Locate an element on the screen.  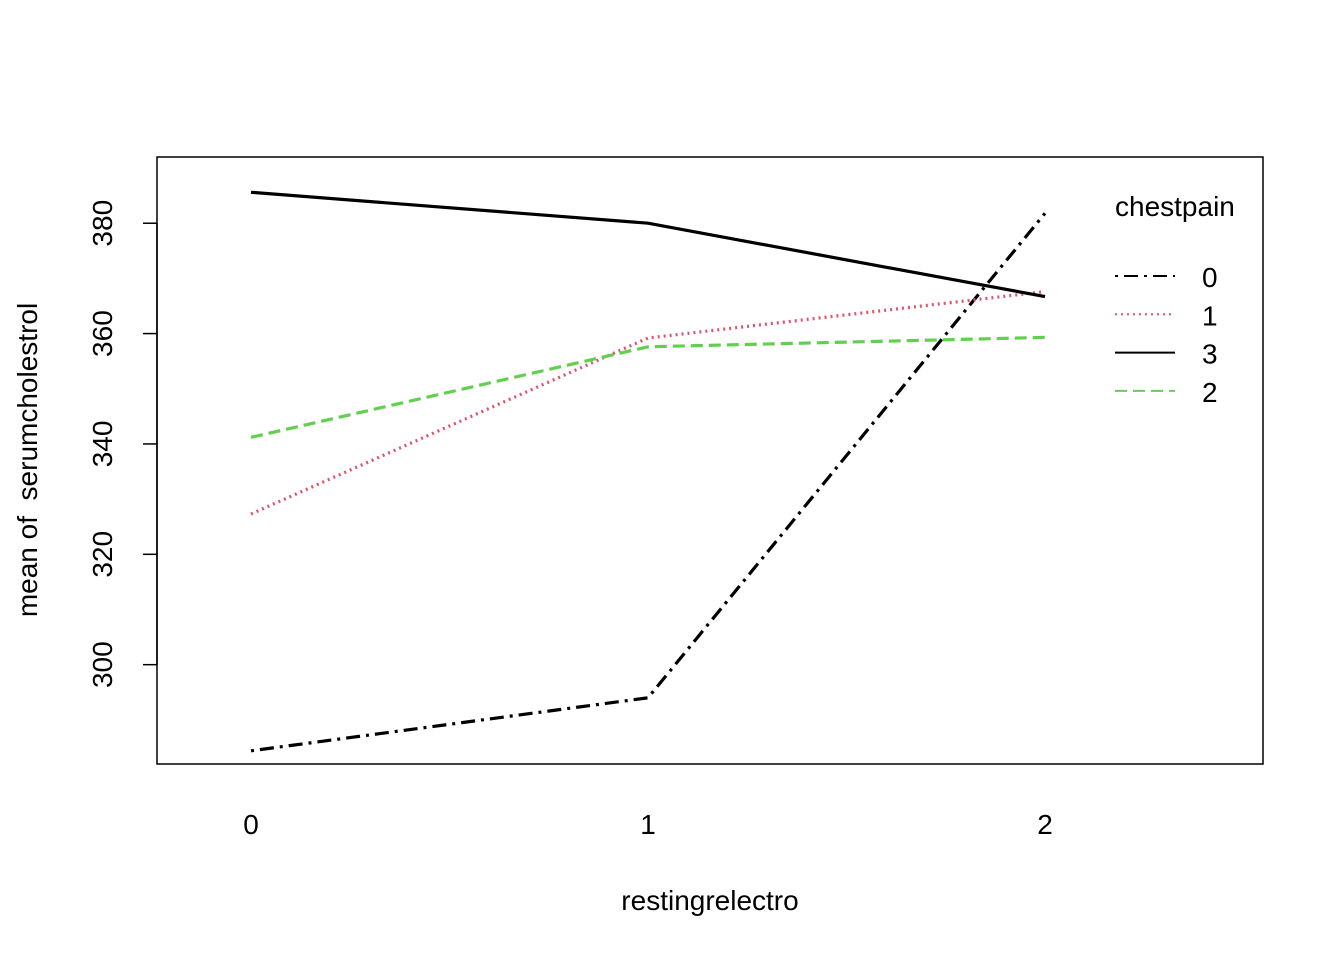
y-axis-title: mean of serumcholestrol is located at coordinates (27, 460).